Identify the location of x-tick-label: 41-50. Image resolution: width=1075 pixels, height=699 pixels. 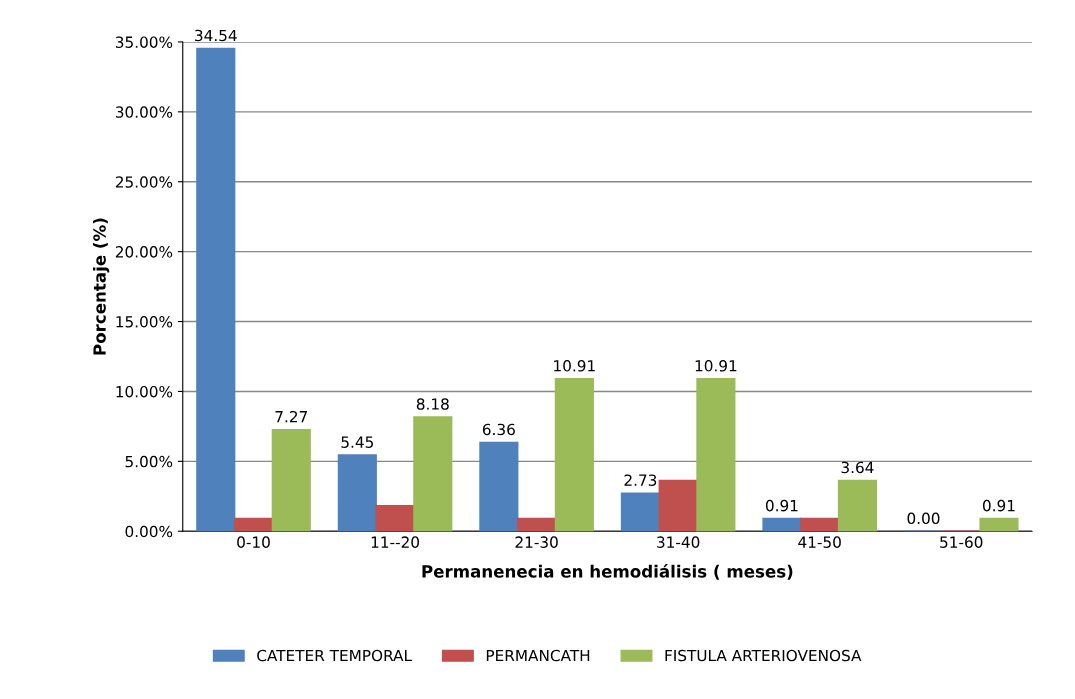
(819, 542).